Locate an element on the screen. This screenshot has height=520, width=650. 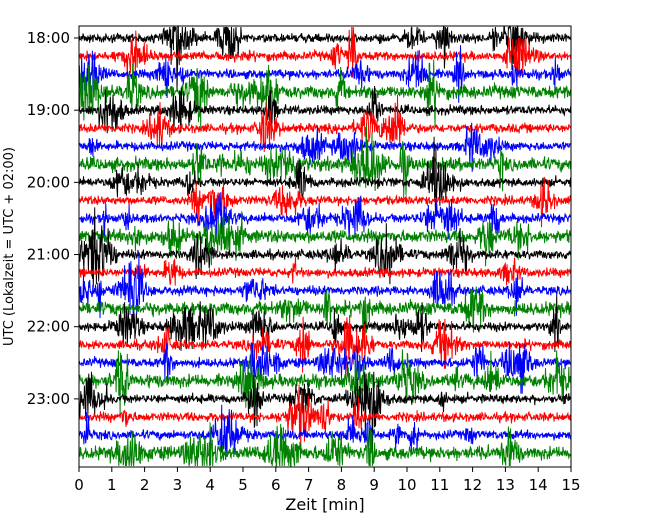
x-tick-label: 3 is located at coordinates (178, 485).